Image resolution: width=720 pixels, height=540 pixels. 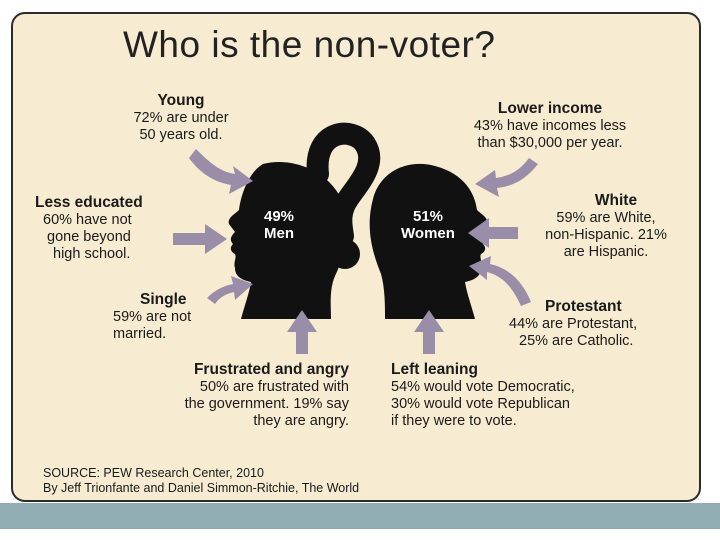 What do you see at coordinates (483, 387) in the screenshot?
I see `factor-line: 54% would vote Democratic,` at bounding box center [483, 387].